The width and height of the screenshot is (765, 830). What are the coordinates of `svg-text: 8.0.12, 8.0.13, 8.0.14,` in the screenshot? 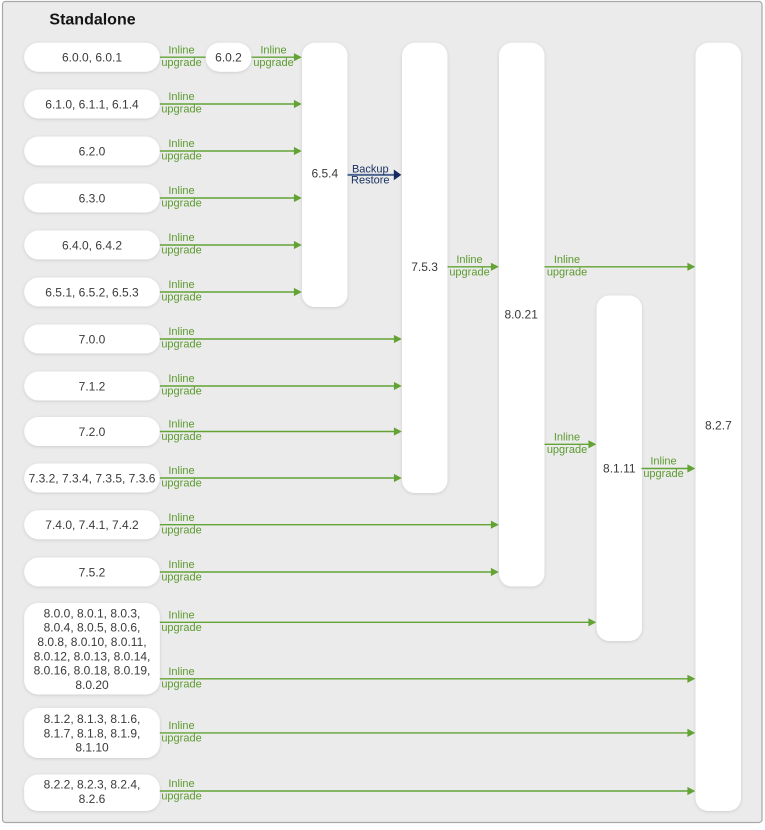 It's located at (92, 656).